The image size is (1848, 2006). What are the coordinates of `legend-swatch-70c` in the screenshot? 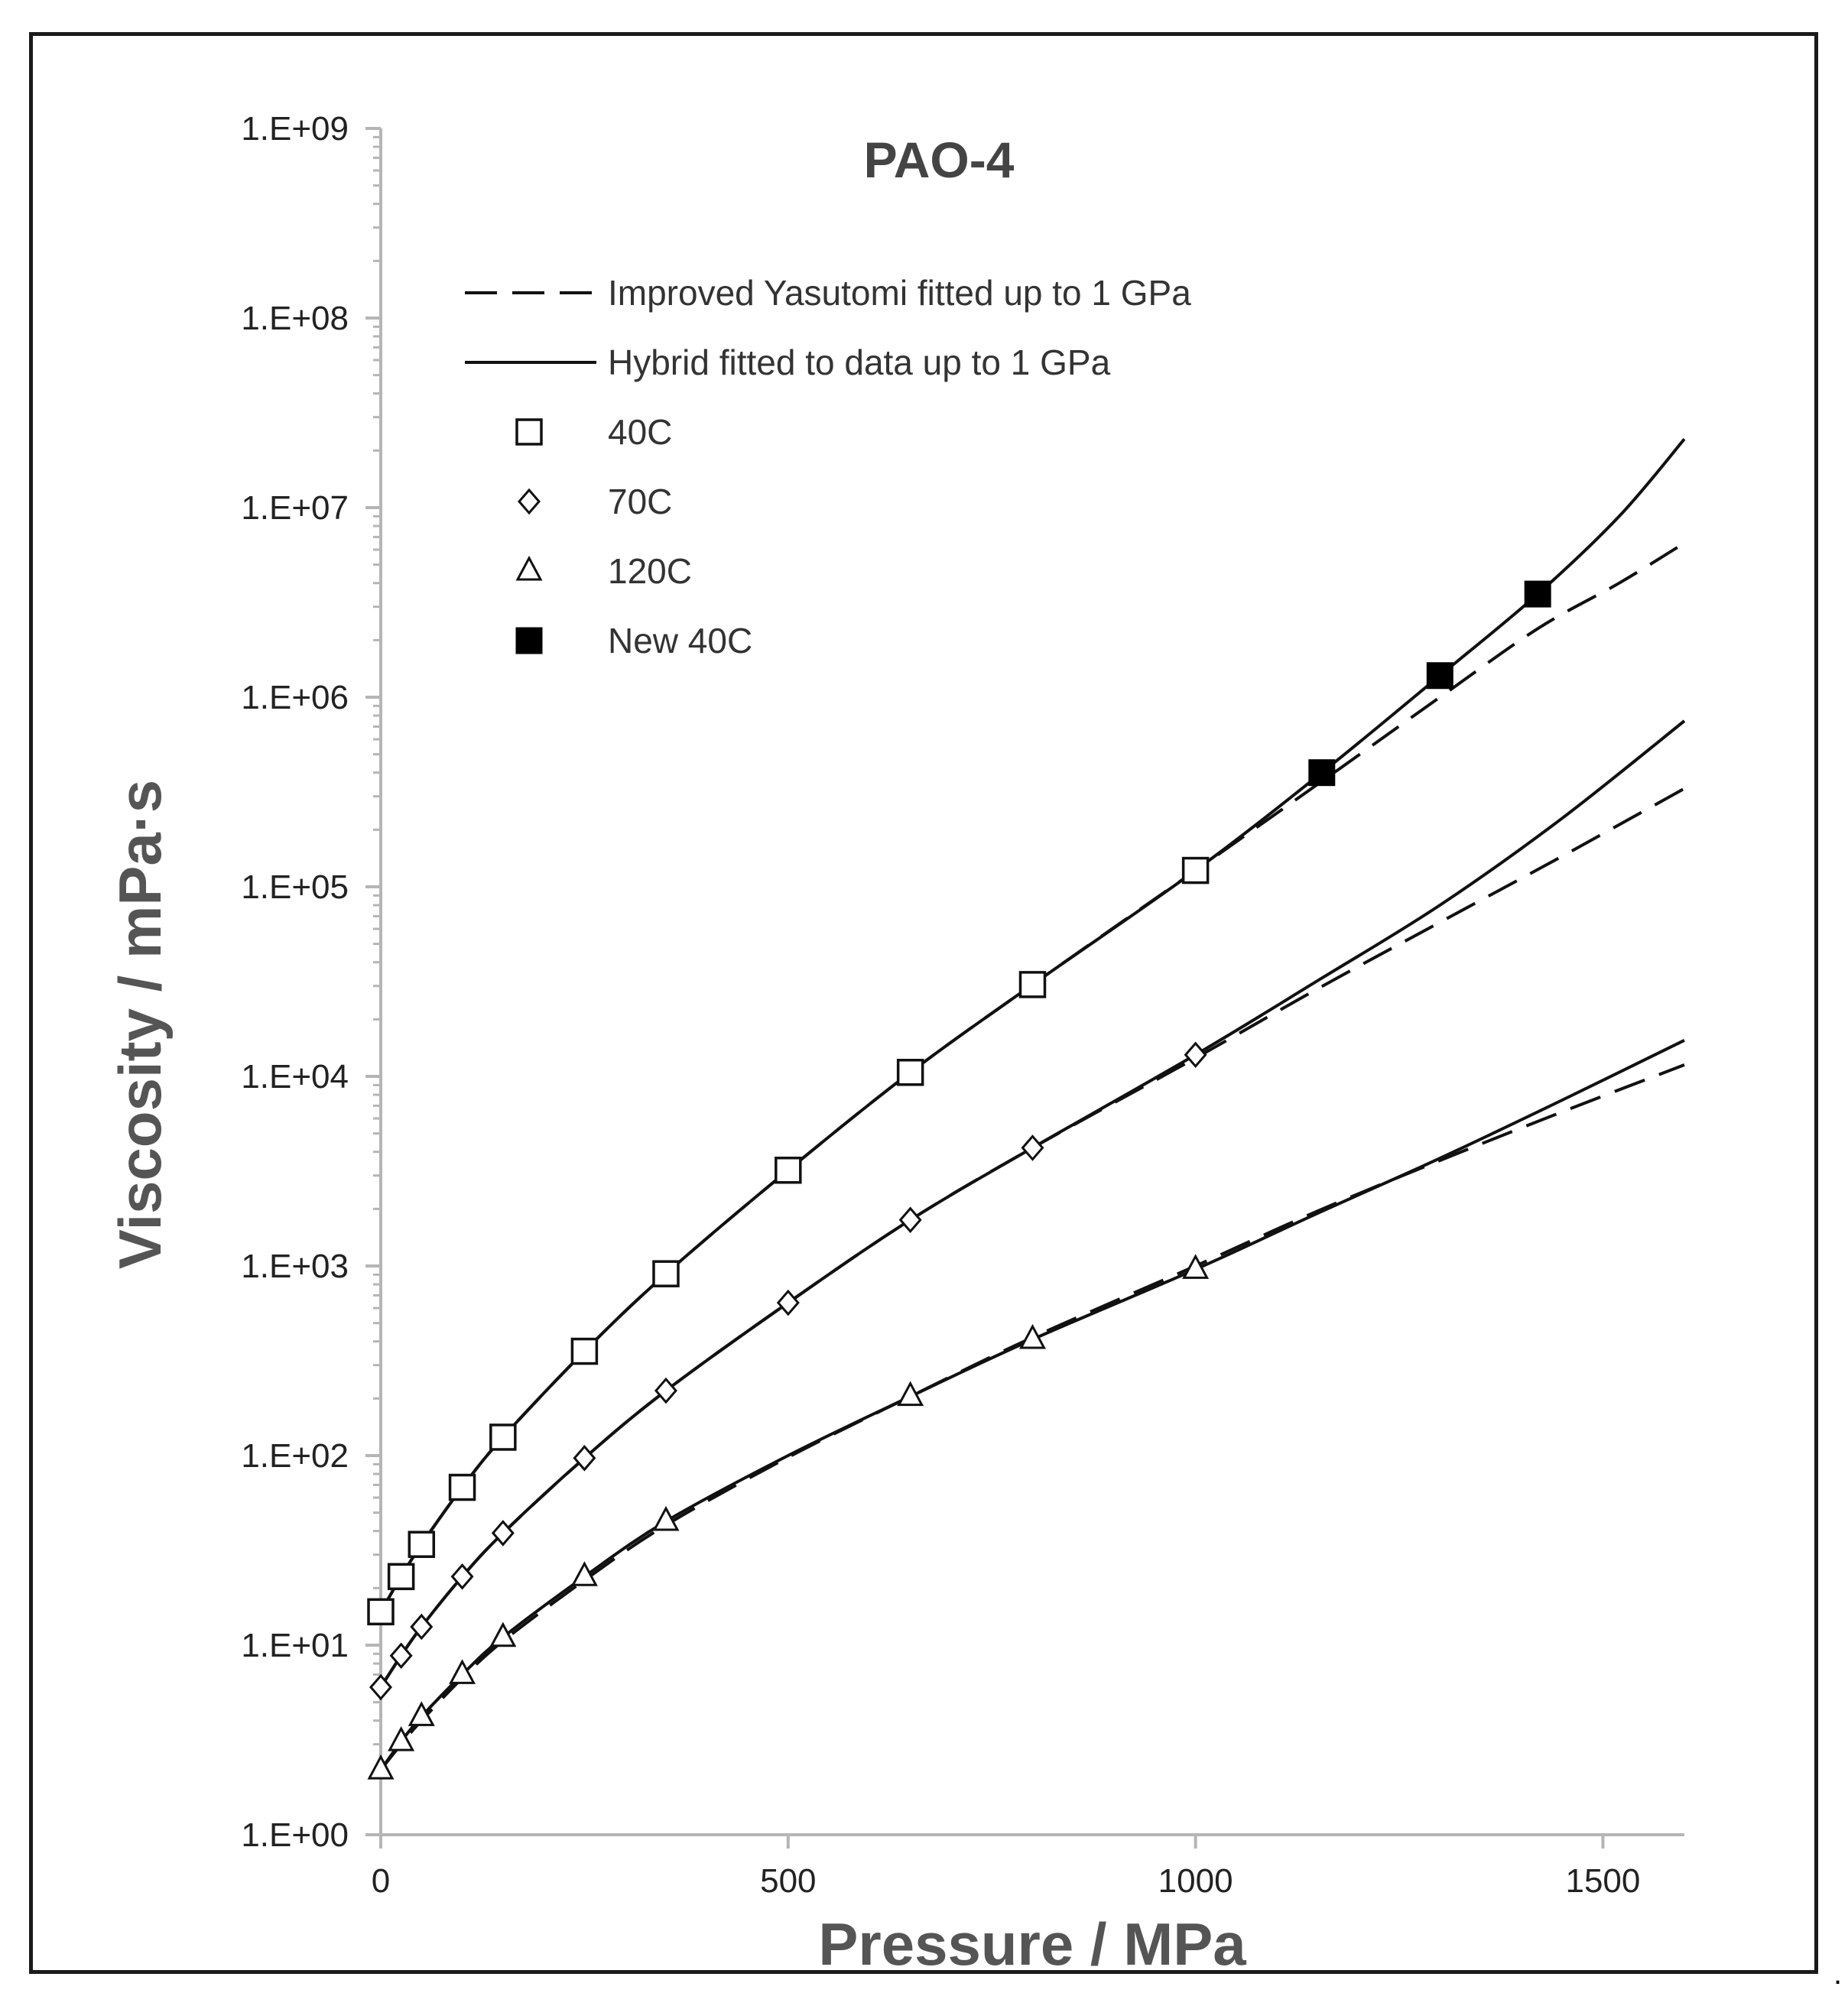 It's located at (529, 501).